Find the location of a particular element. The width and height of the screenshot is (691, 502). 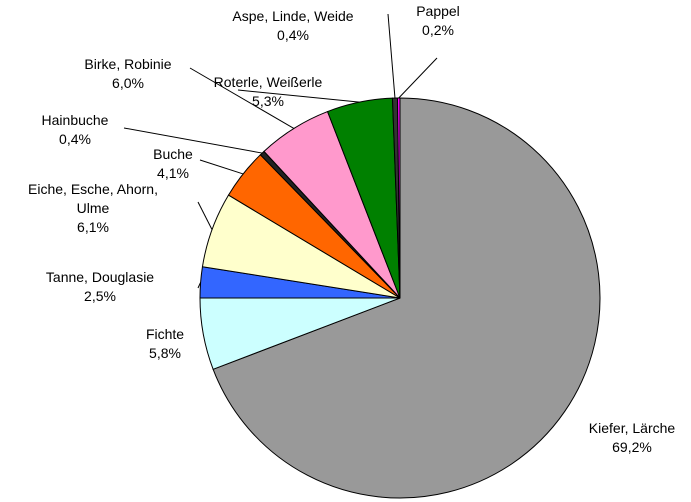

category-label: Hainbuche is located at coordinates (75, 120).